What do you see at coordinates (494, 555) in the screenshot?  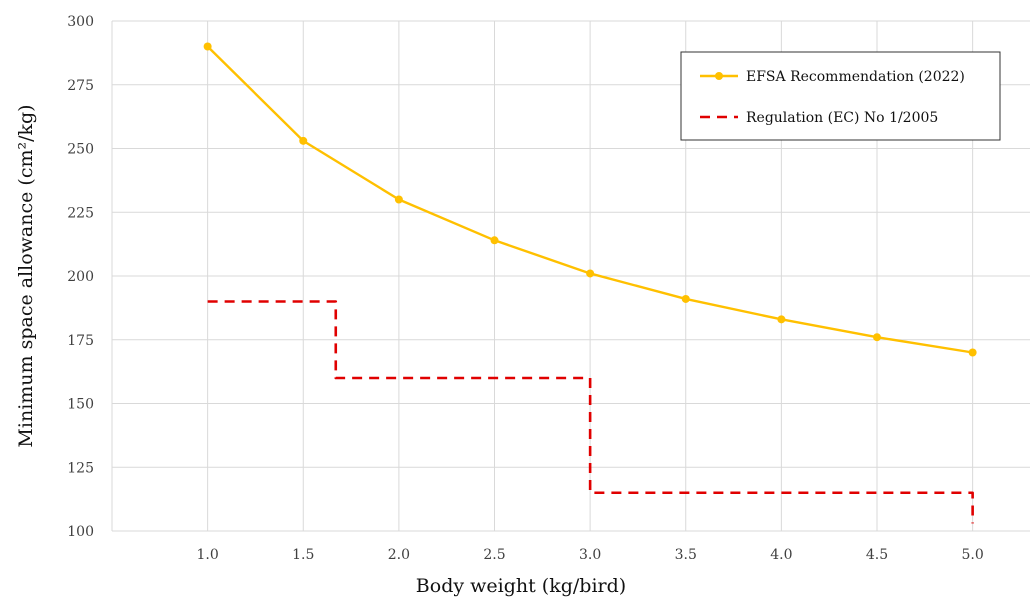 I see `x-tick-label: 2.5` at bounding box center [494, 555].